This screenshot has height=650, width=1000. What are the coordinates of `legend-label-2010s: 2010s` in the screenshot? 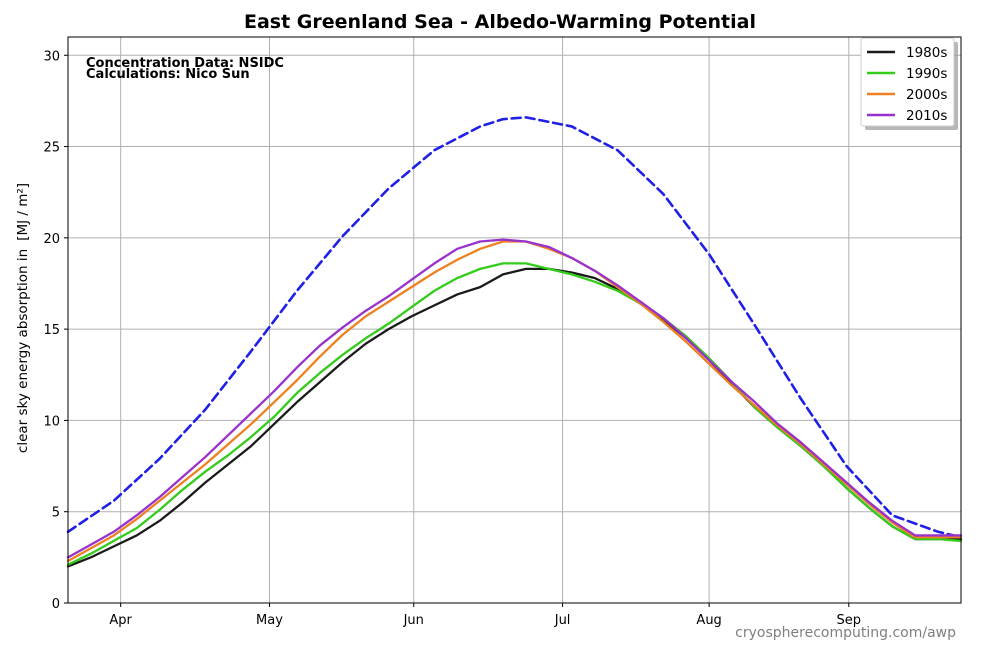 It's located at (926, 116).